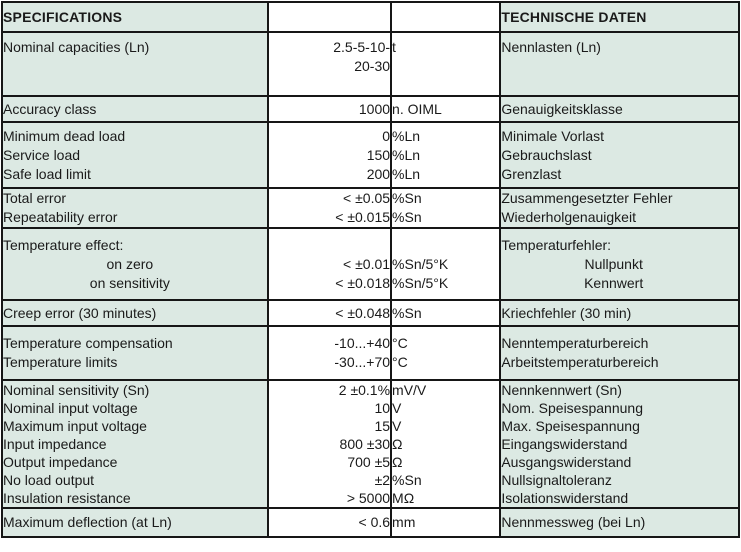 The width and height of the screenshot is (741, 552). What do you see at coordinates (363, 312) in the screenshot?
I see `value-line: < ±0.048` at bounding box center [363, 312].